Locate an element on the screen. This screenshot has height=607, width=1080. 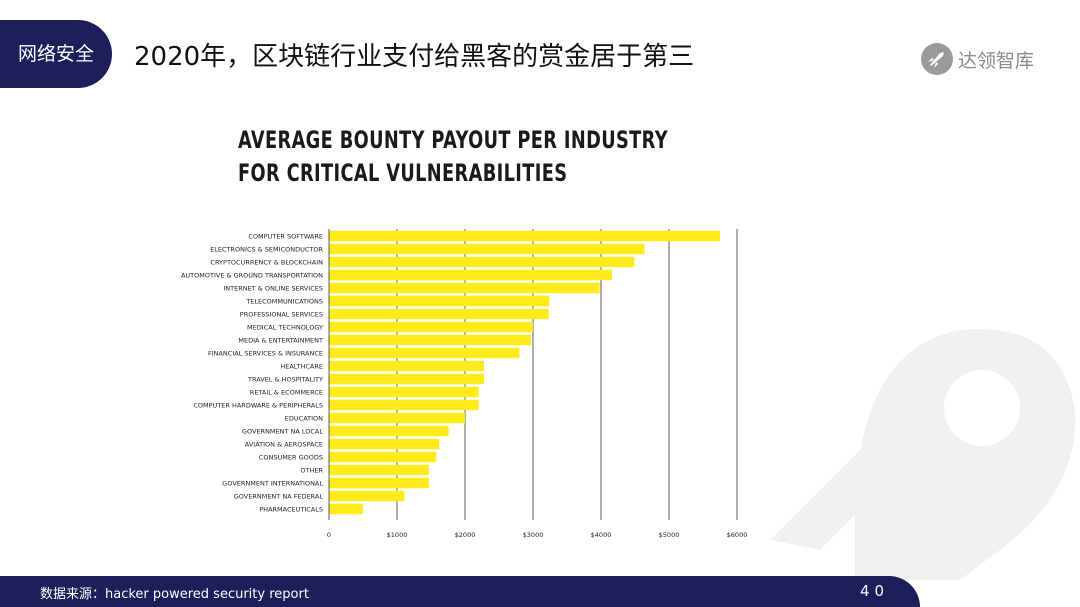
category-label: INTERNET & ONLINE SERVICES is located at coordinates (273, 289).